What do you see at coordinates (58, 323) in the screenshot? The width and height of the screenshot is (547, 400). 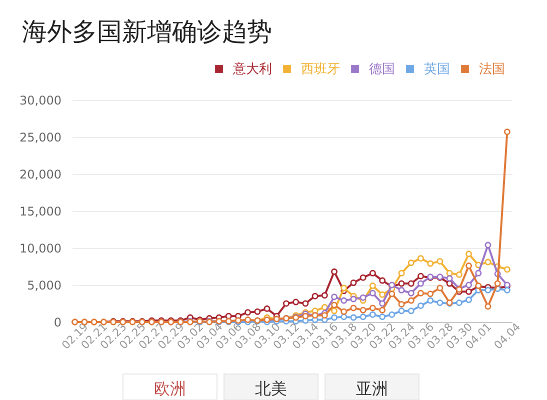 I see `y-tick-label: 0` at bounding box center [58, 323].